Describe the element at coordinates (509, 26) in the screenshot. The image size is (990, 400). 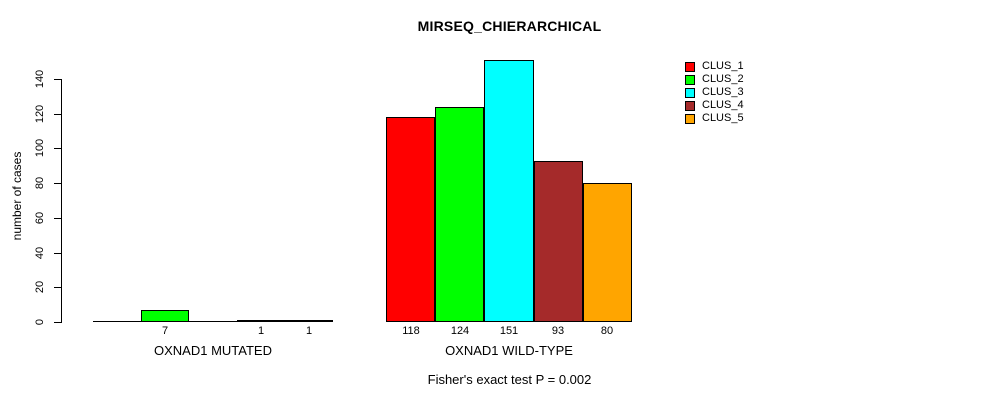
I see `chart-title: MIRSEQ_CHIERARCHICAL` at that location.